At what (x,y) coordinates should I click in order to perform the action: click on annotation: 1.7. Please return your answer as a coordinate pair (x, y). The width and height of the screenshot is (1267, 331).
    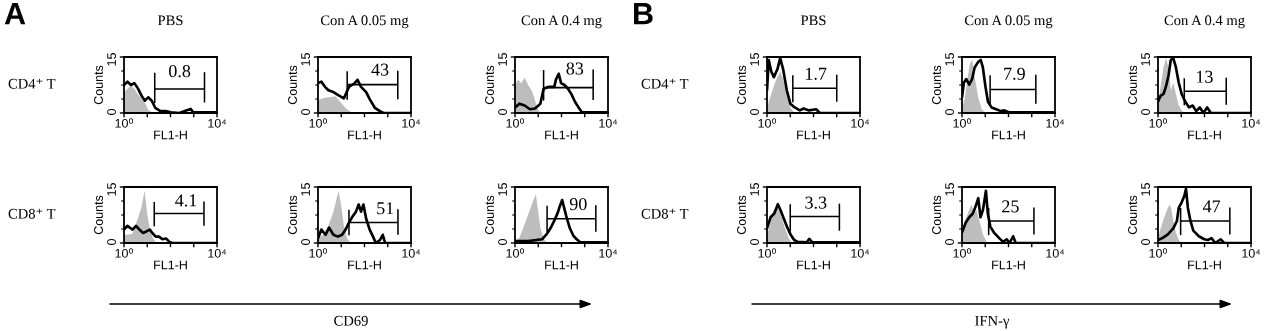
    Looking at the image, I should click on (816, 73).